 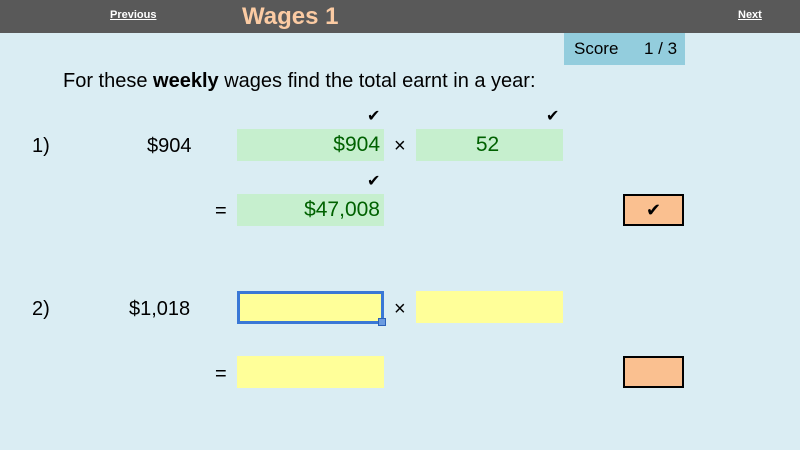 I want to click on input-weekly-wage, so click(x=311, y=308).